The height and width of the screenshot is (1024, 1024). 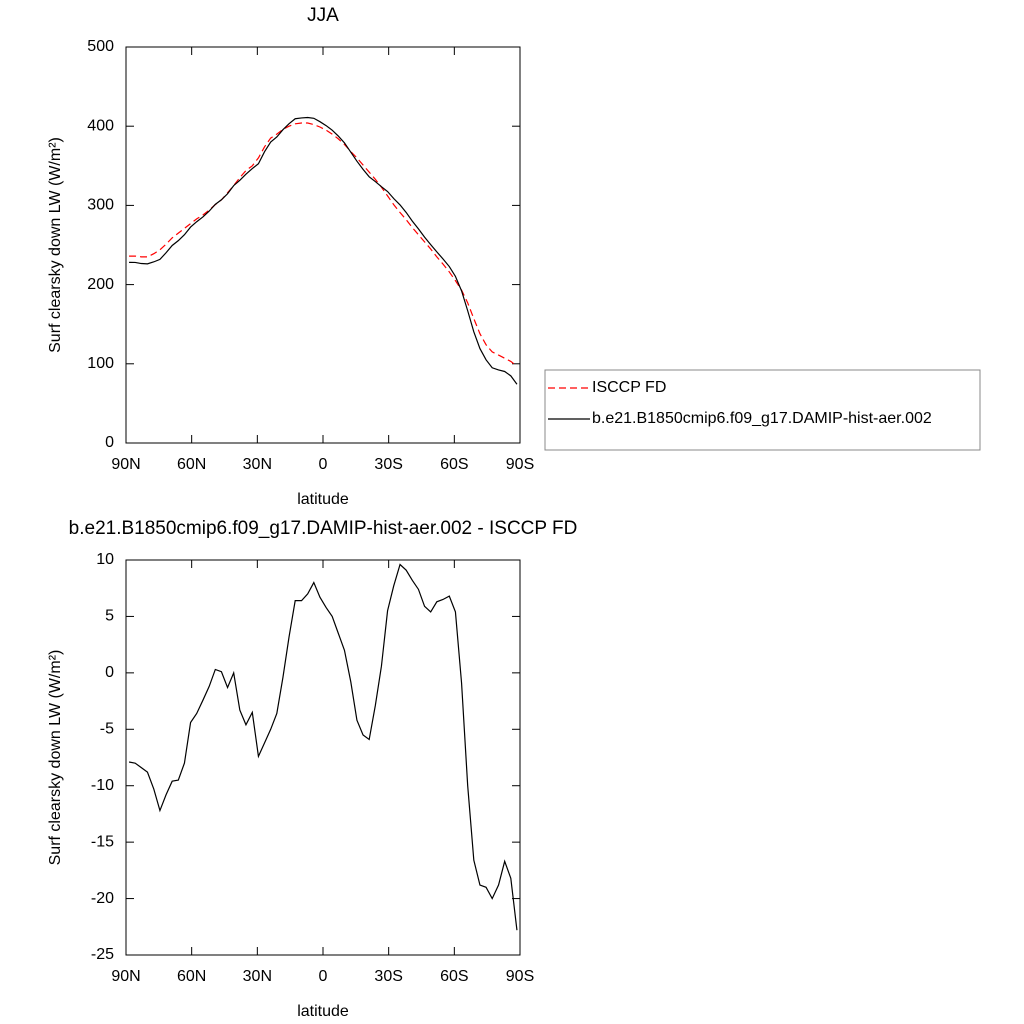 I want to click on y-tick-label: -10, so click(x=102, y=785).